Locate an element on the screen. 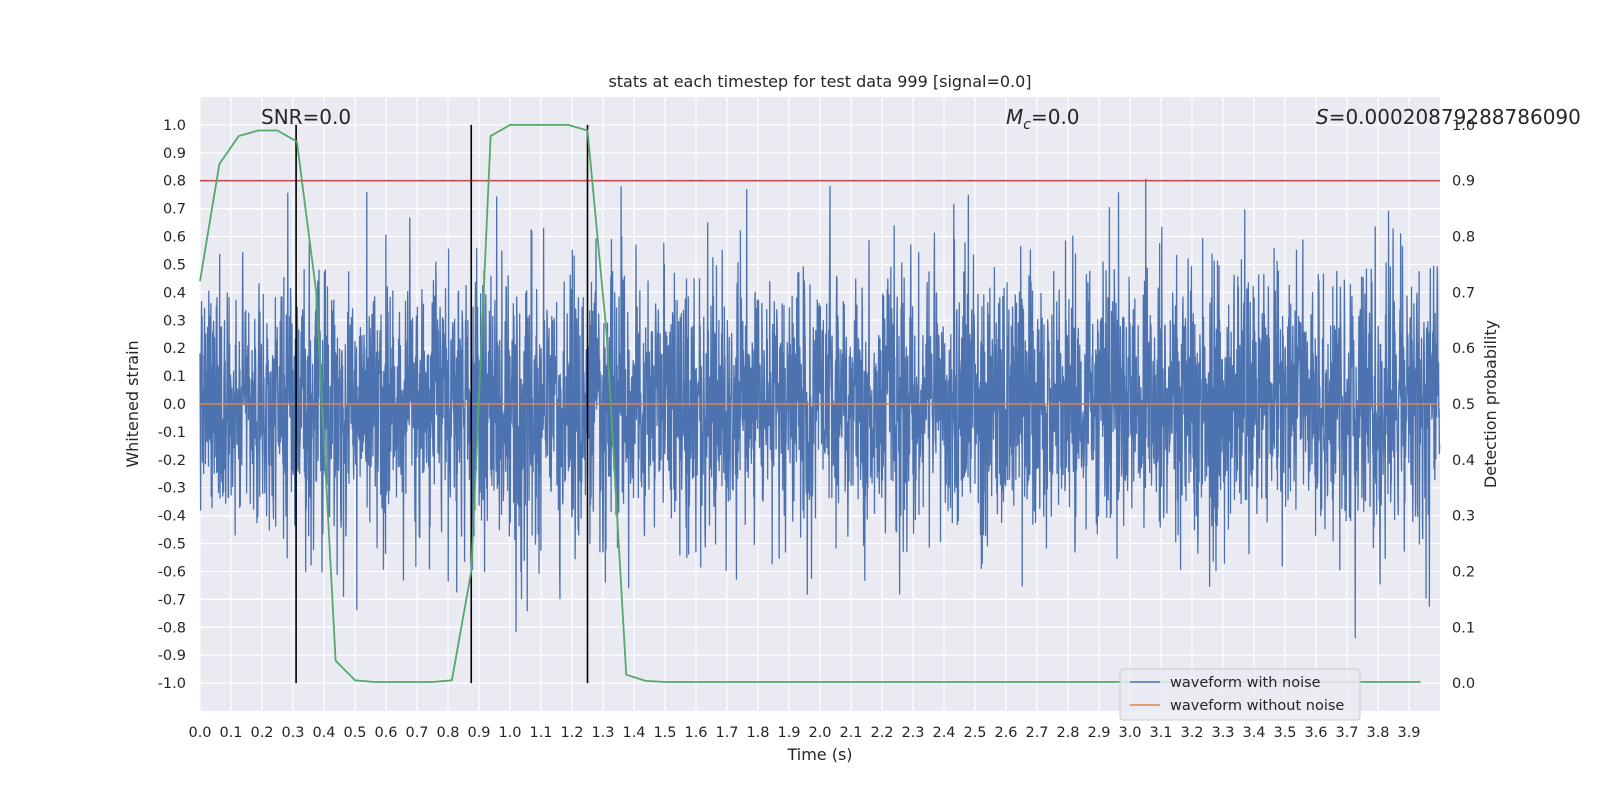 The image size is (1600, 800). snr-annotation: SNR=0.0 is located at coordinates (306, 117).